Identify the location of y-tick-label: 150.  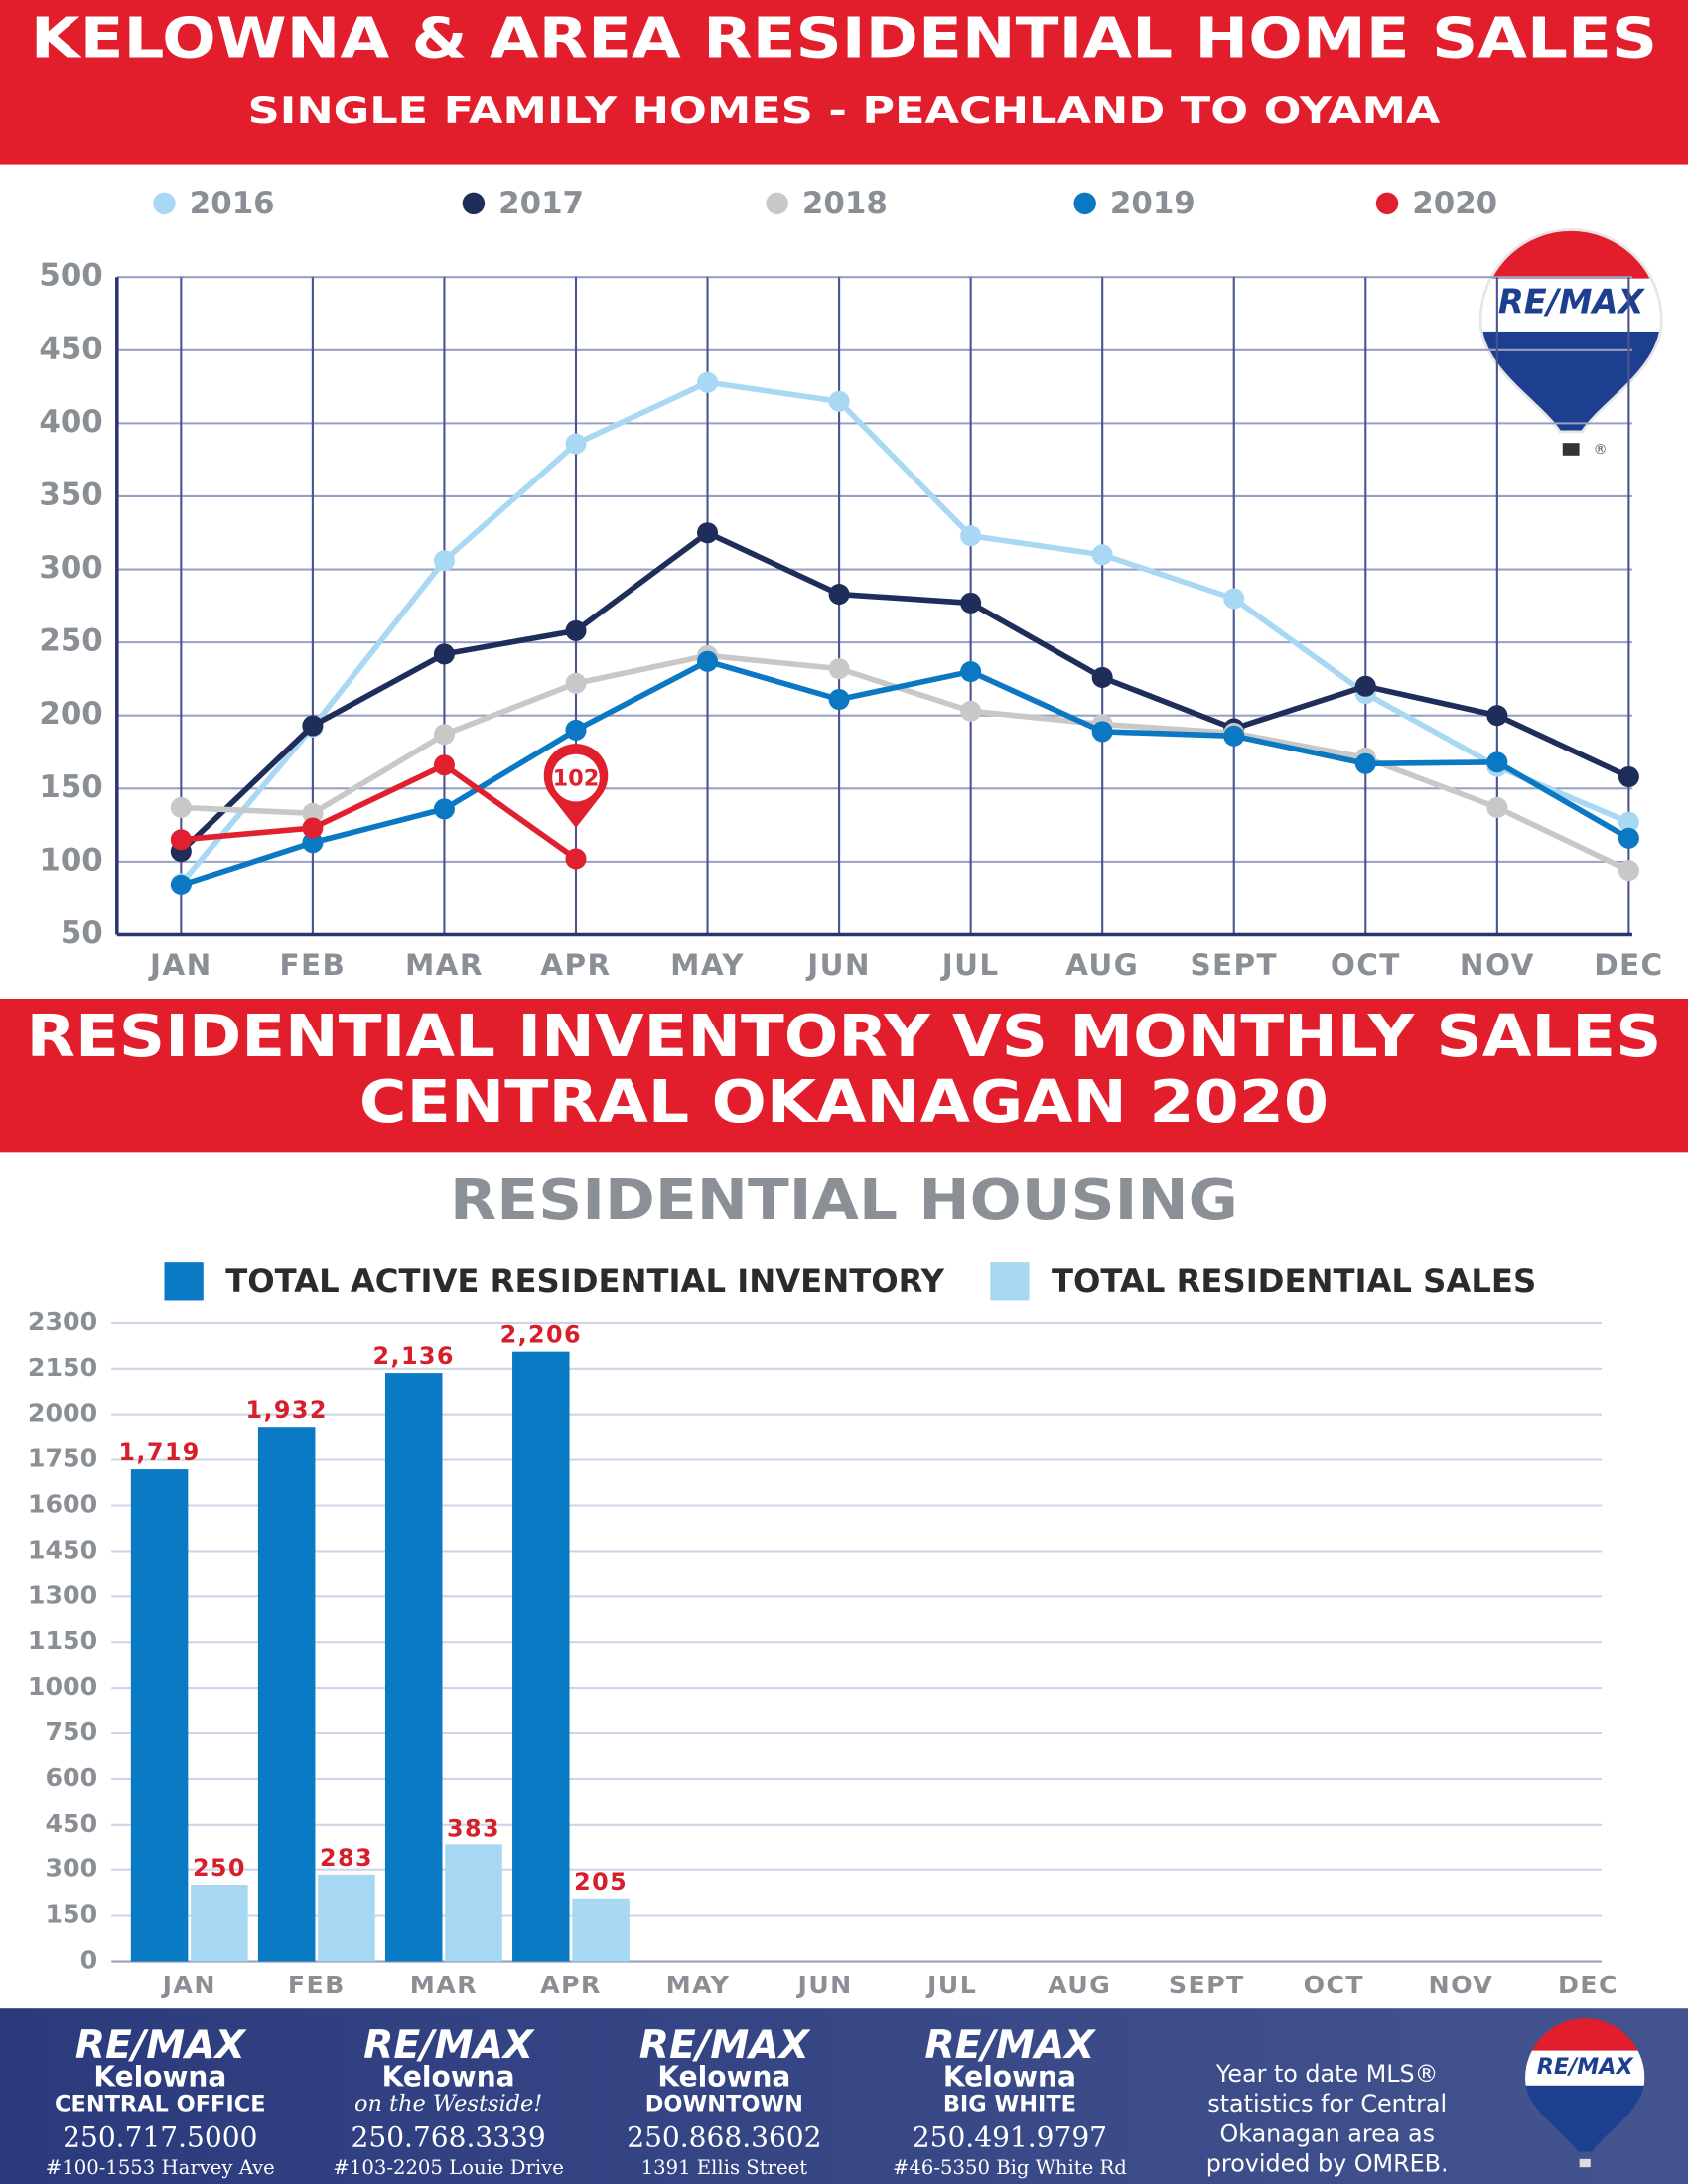
(71, 1914).